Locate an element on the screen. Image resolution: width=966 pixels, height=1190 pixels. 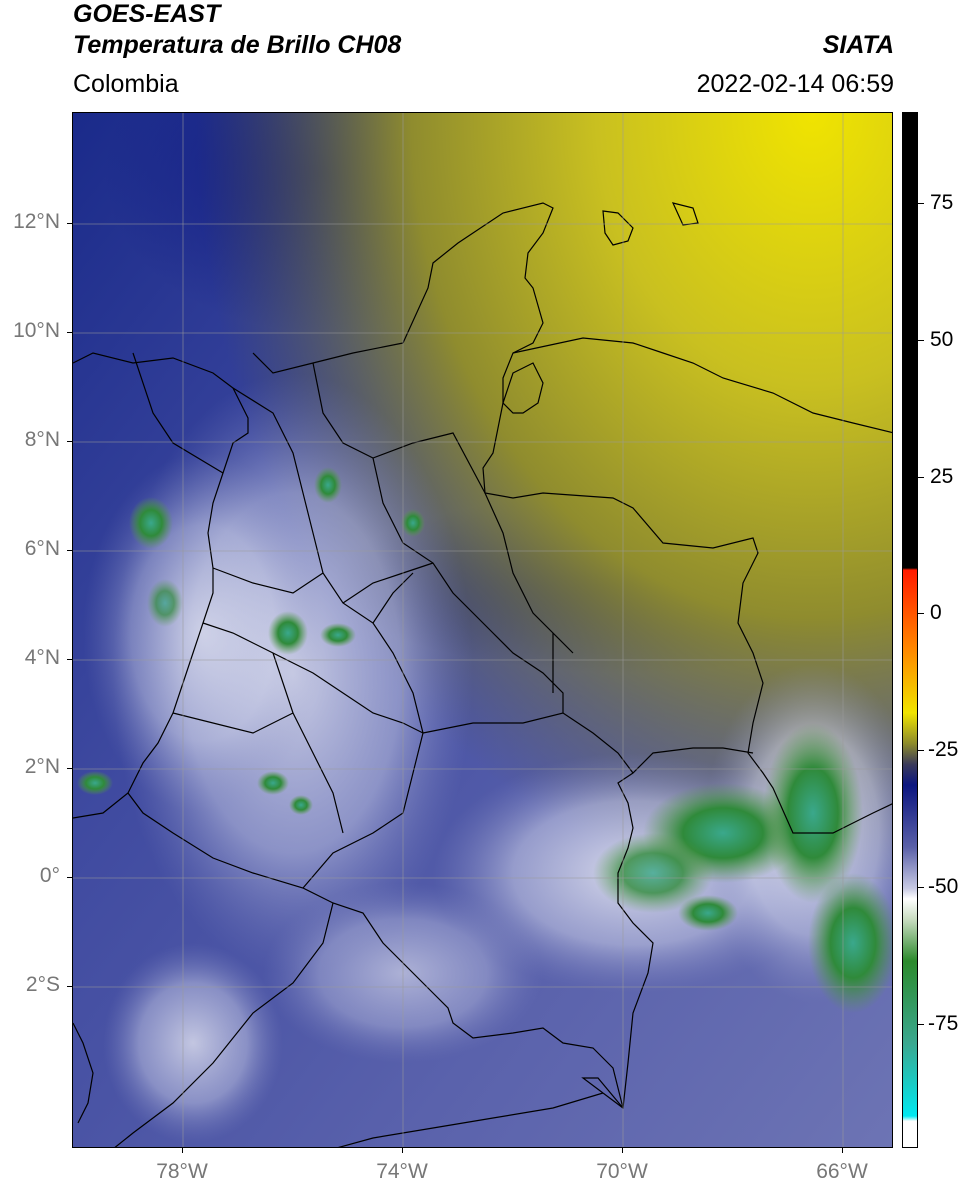
lat-label-equator: 0° is located at coordinates (49, 875).